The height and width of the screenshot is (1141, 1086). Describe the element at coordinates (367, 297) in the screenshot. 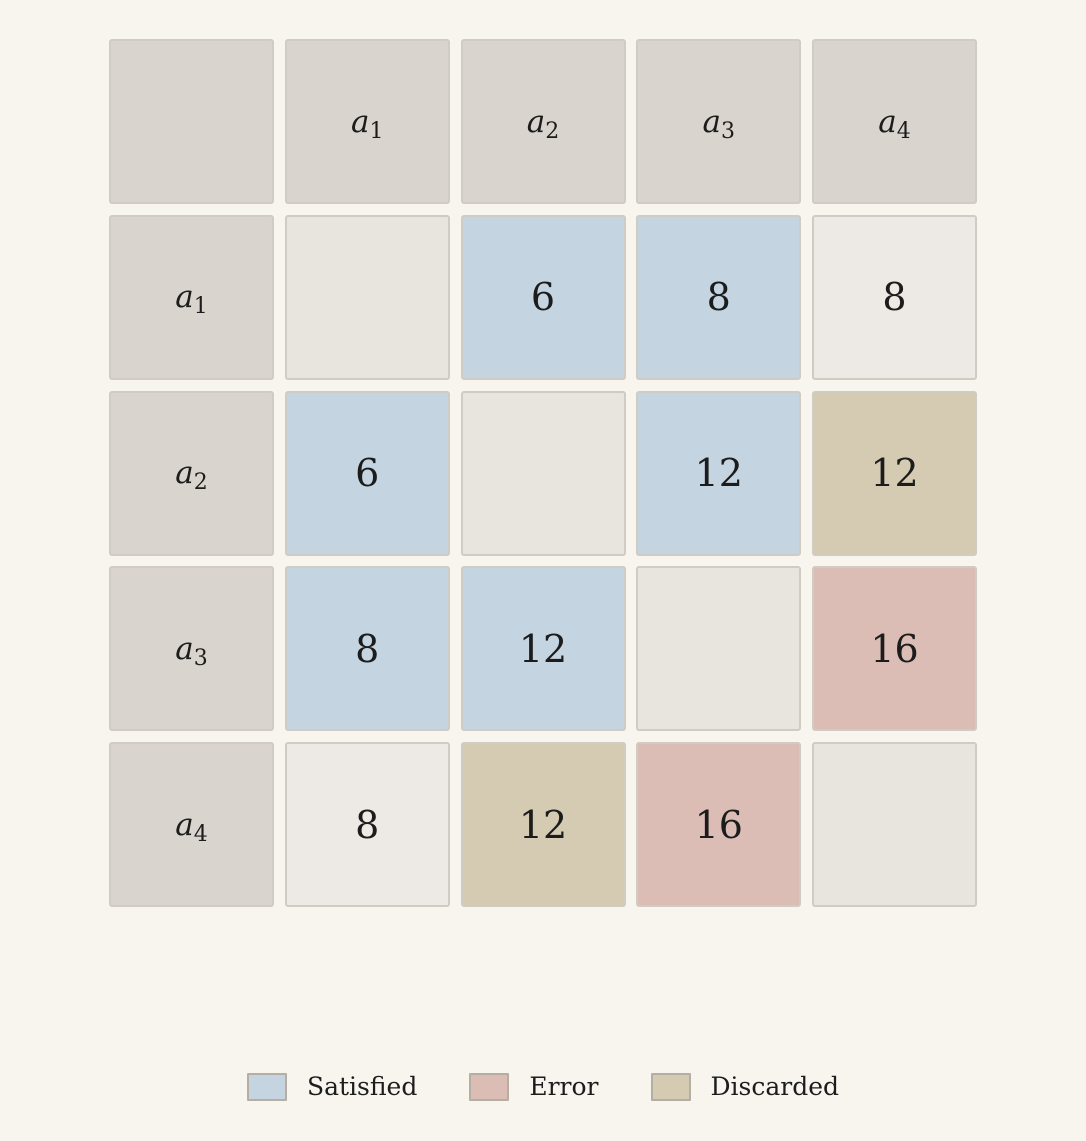

I see `matrix-cell-a1-a1` at that location.